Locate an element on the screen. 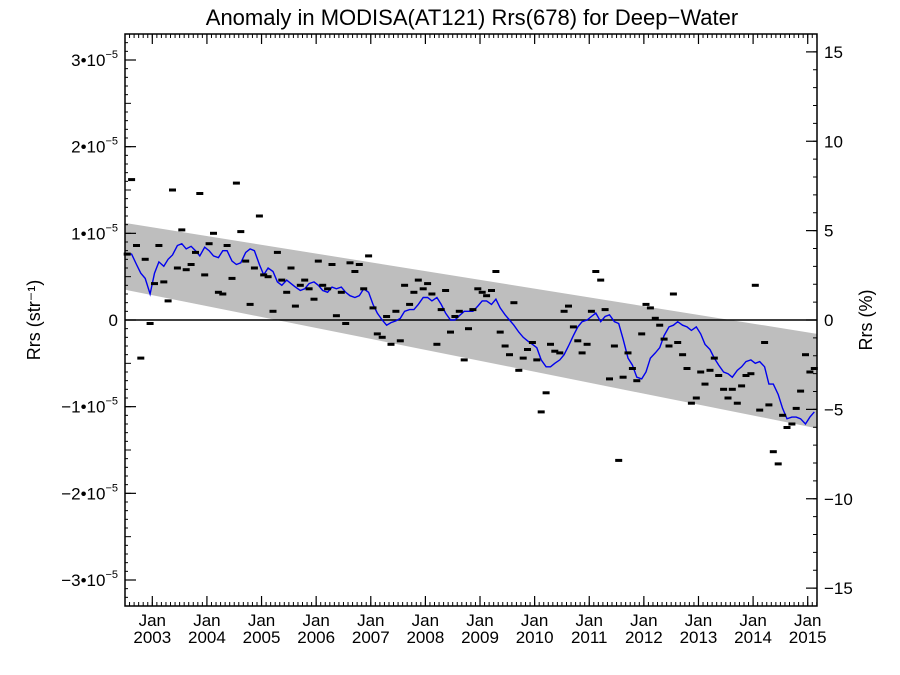 The height and width of the screenshot is (675, 900). x-tick-year: 2013 is located at coordinates (699, 637).